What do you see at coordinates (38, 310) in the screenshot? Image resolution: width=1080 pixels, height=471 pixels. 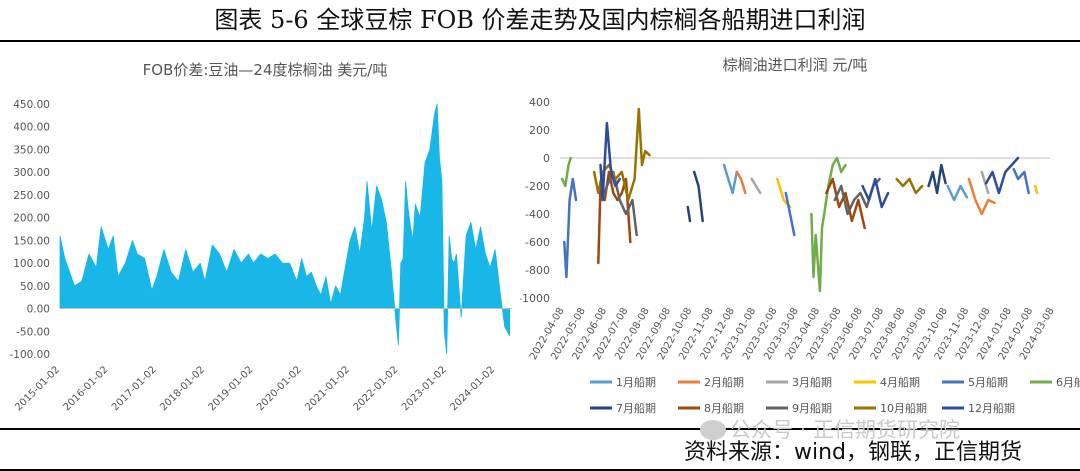 I see `y-tick-label: 0.00` at bounding box center [38, 310].